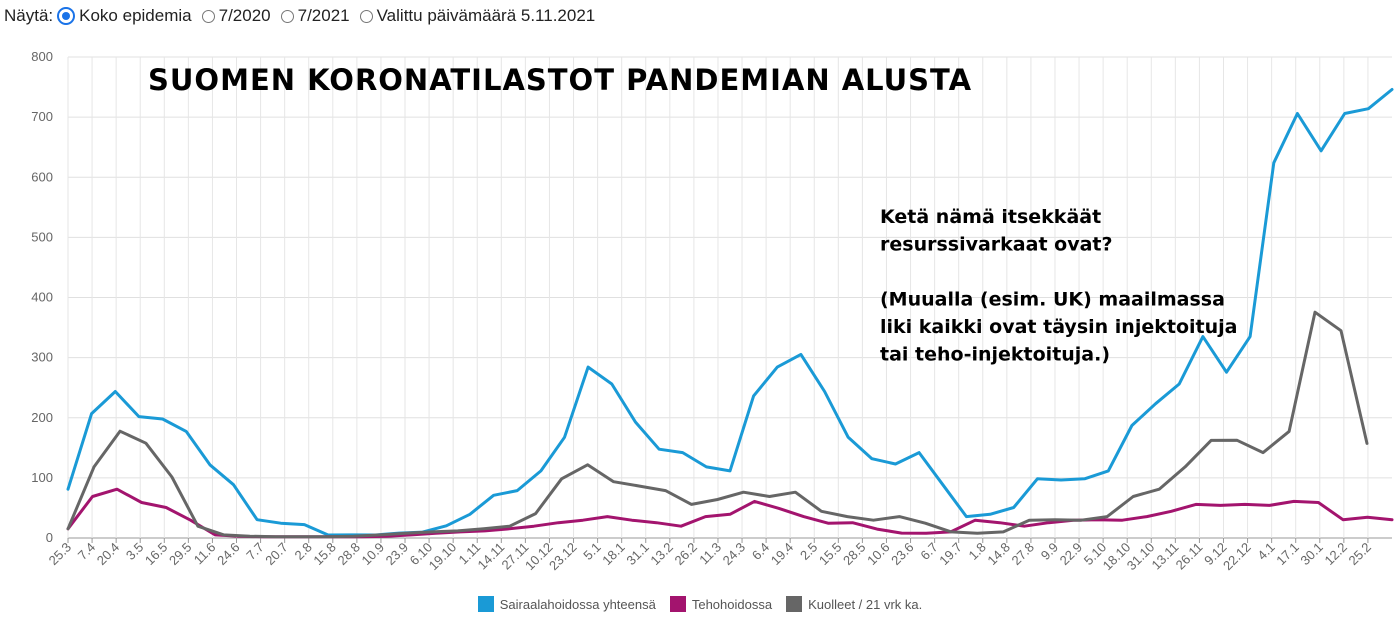 The image size is (1400, 622). I want to click on x-tick-label: 24.6, so click(228, 554).